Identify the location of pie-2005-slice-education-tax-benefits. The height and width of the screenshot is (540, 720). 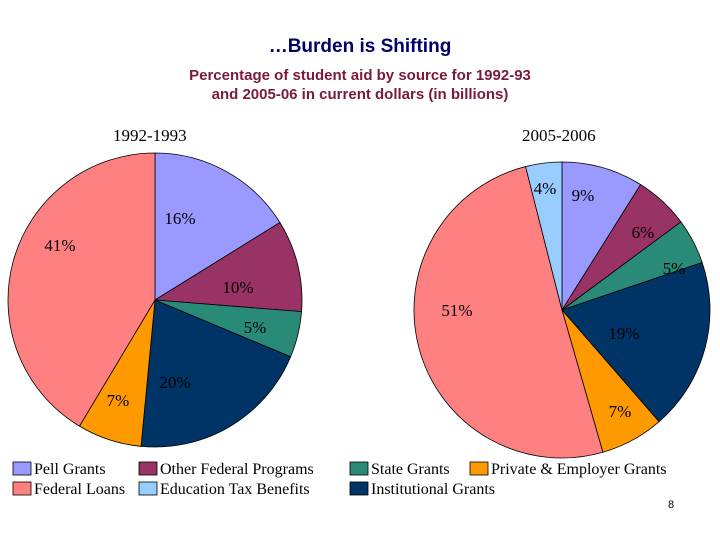
(544, 236).